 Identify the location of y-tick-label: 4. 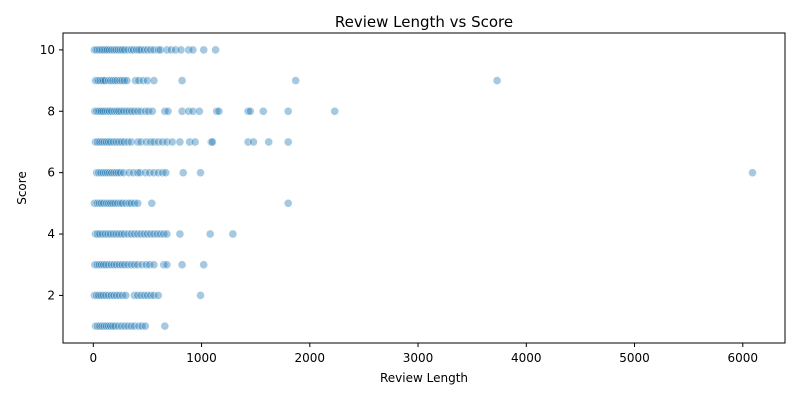
(51, 234).